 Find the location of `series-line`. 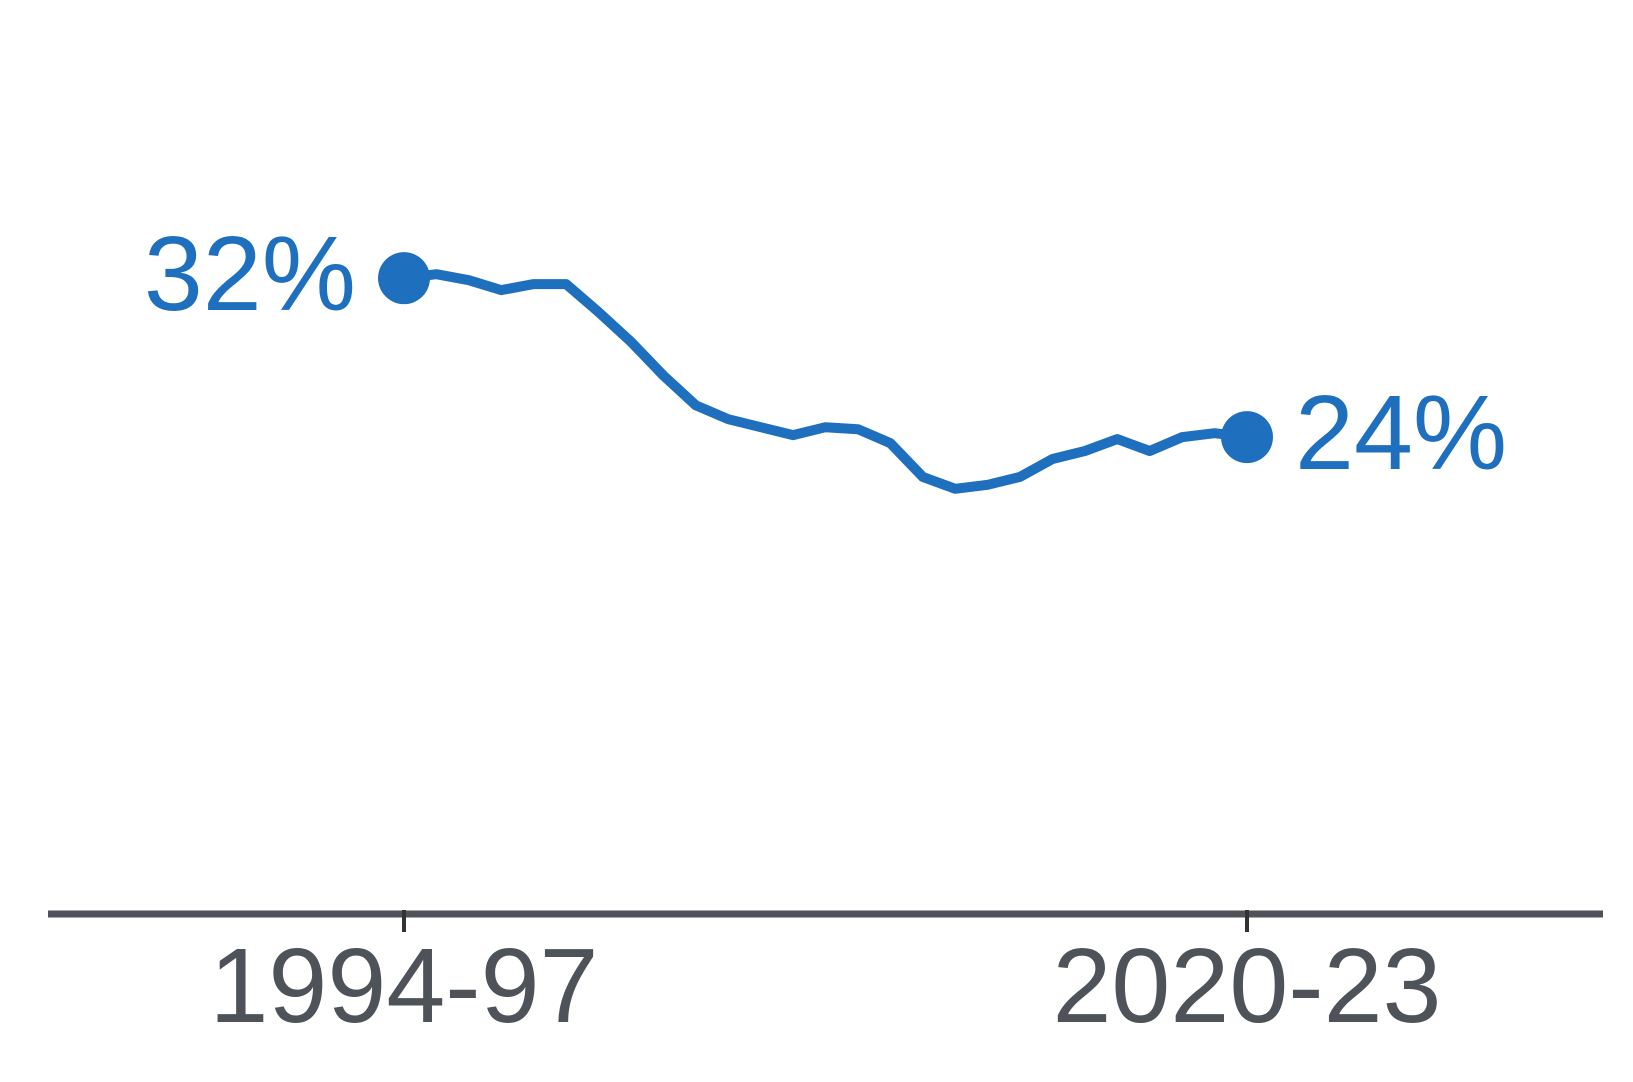

series-line is located at coordinates (825, 381).